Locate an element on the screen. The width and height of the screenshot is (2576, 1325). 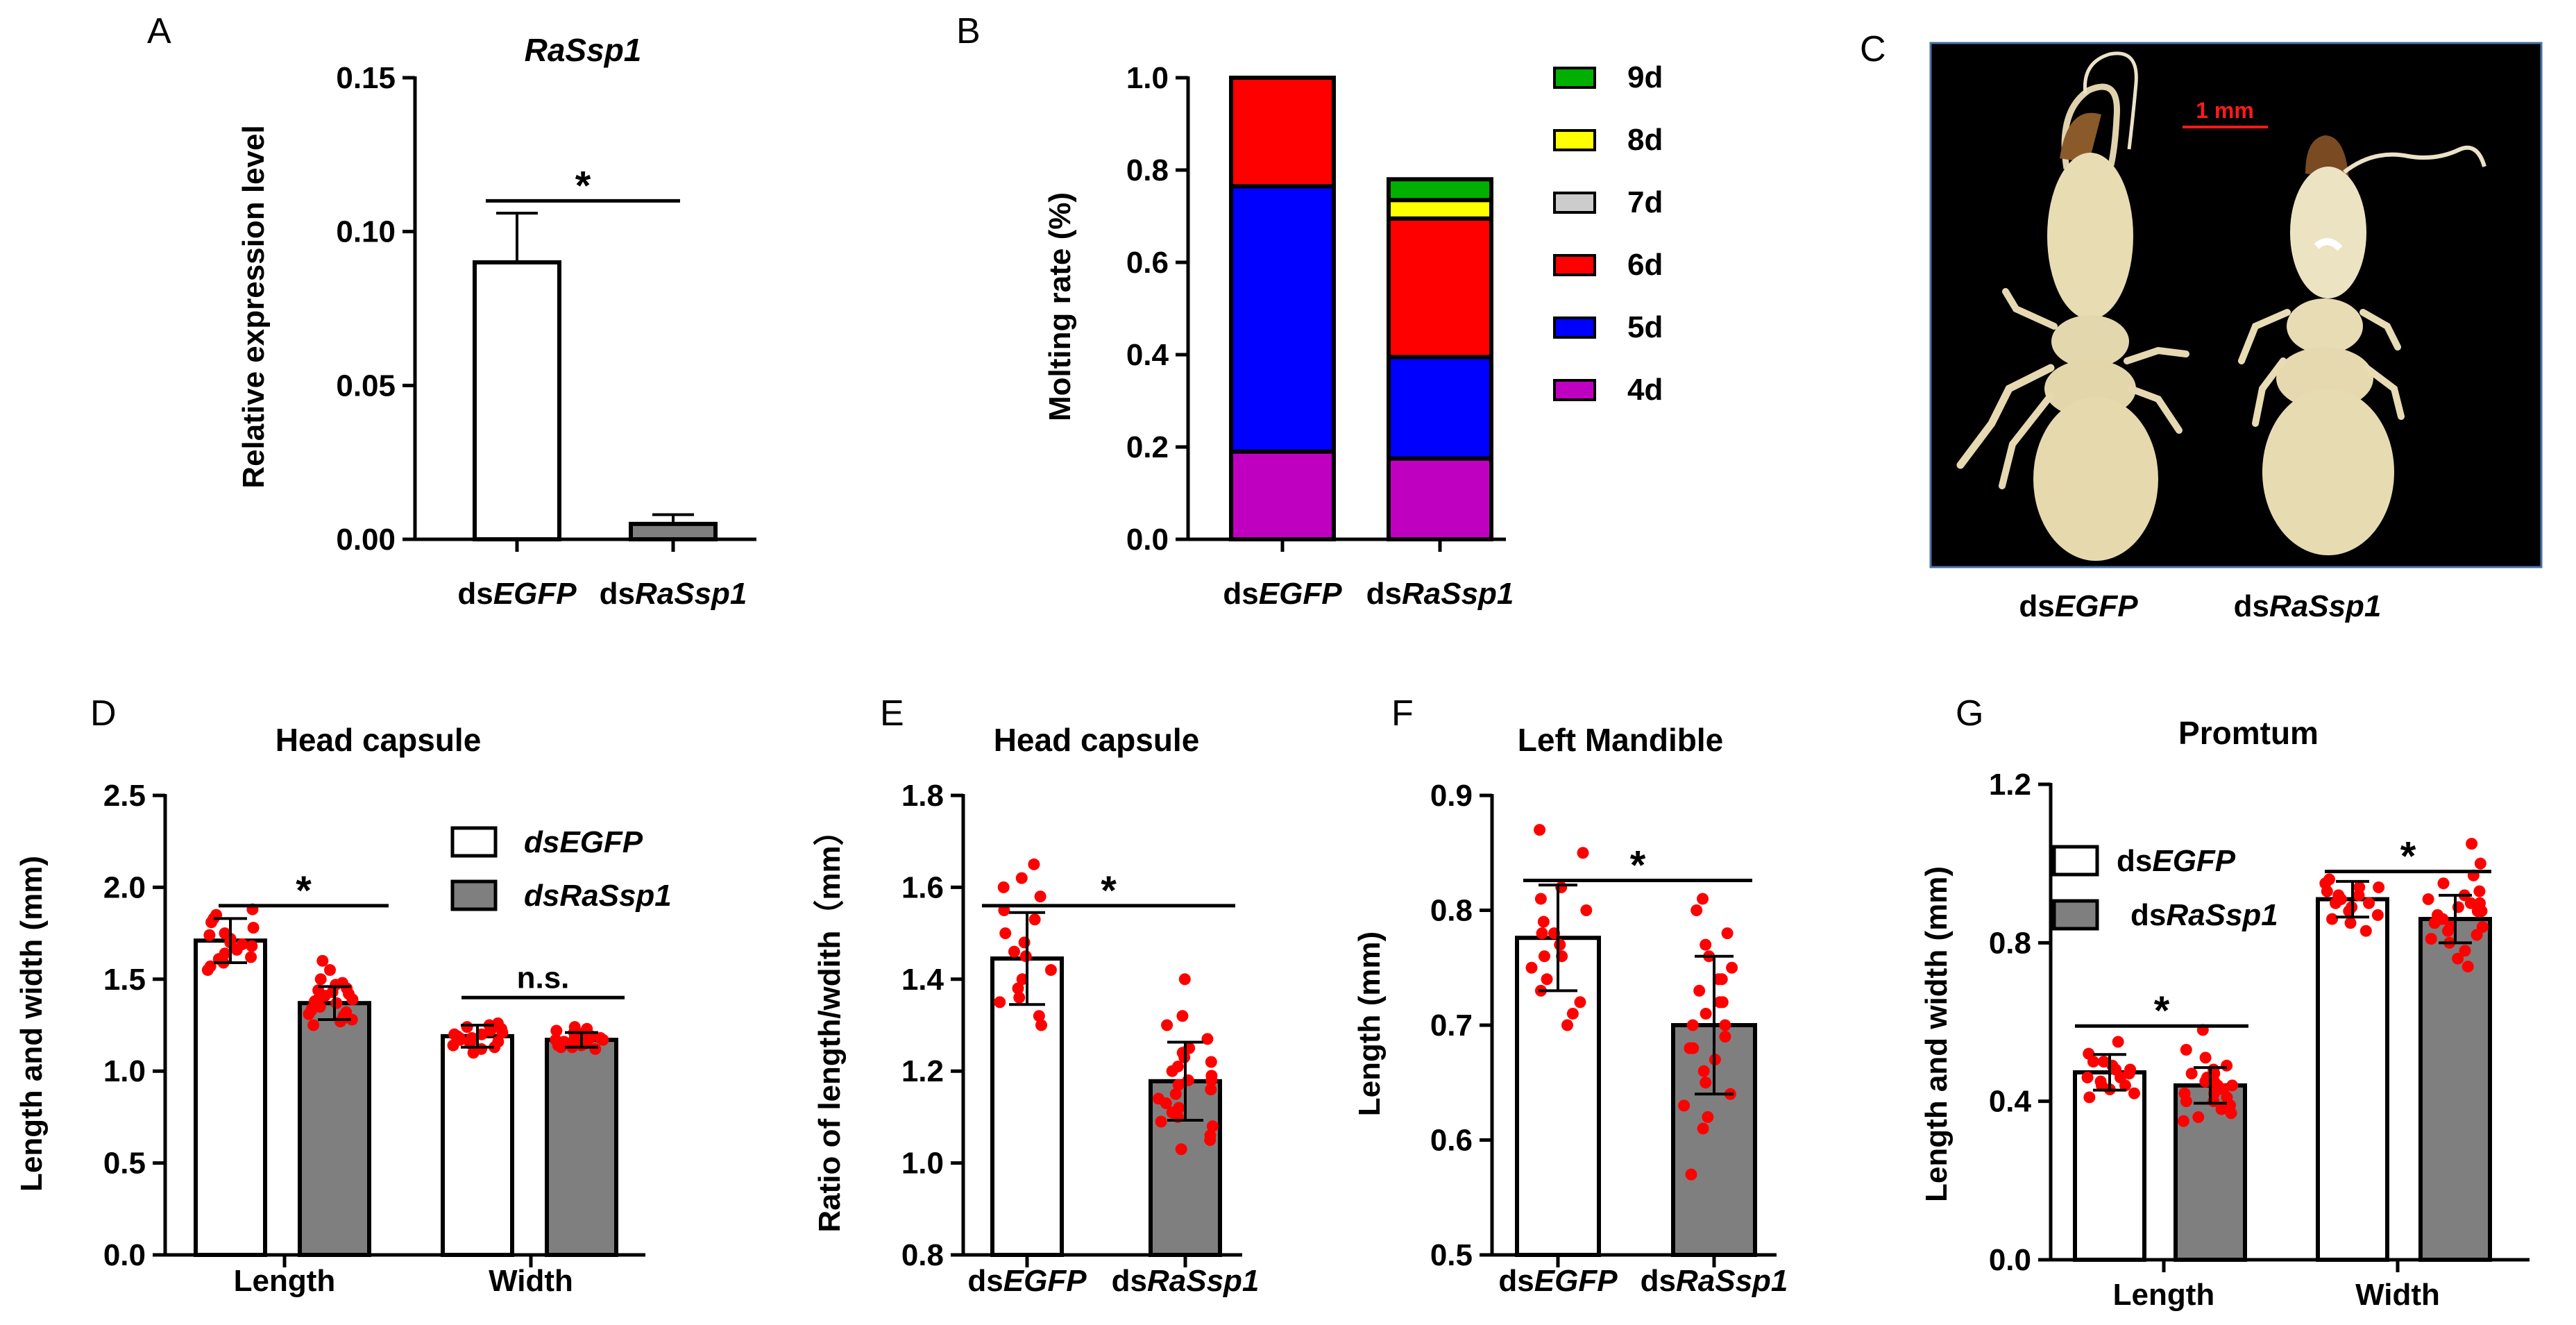
panel-letter-b: B is located at coordinates (969, 31).